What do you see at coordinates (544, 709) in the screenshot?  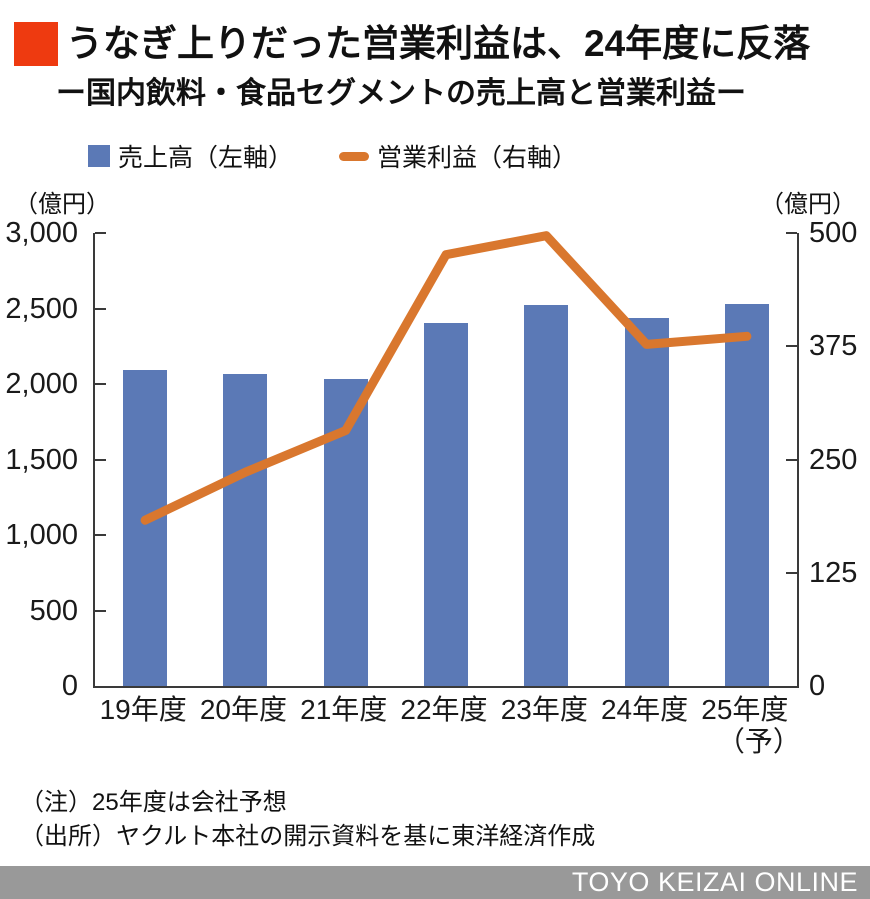 I see `x-axis-label: 23年度` at bounding box center [544, 709].